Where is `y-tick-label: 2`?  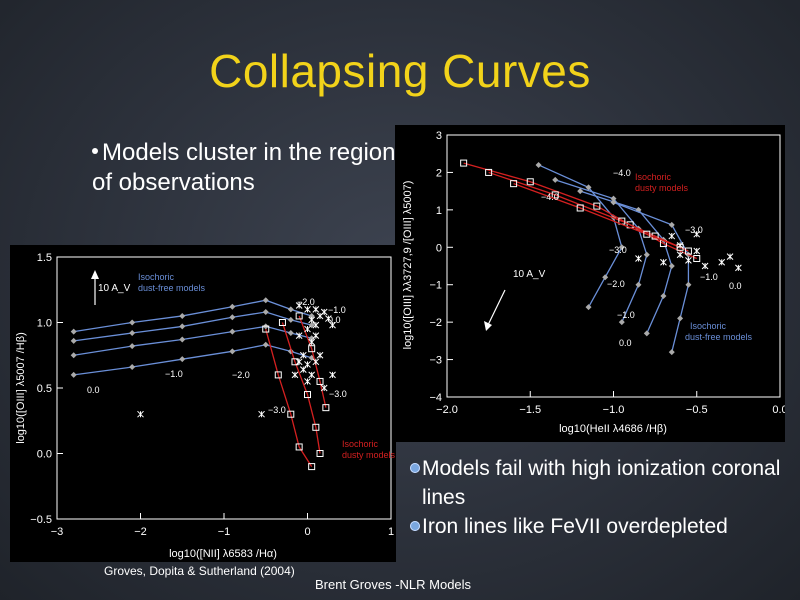
y-tick-label: 2 is located at coordinates (439, 173).